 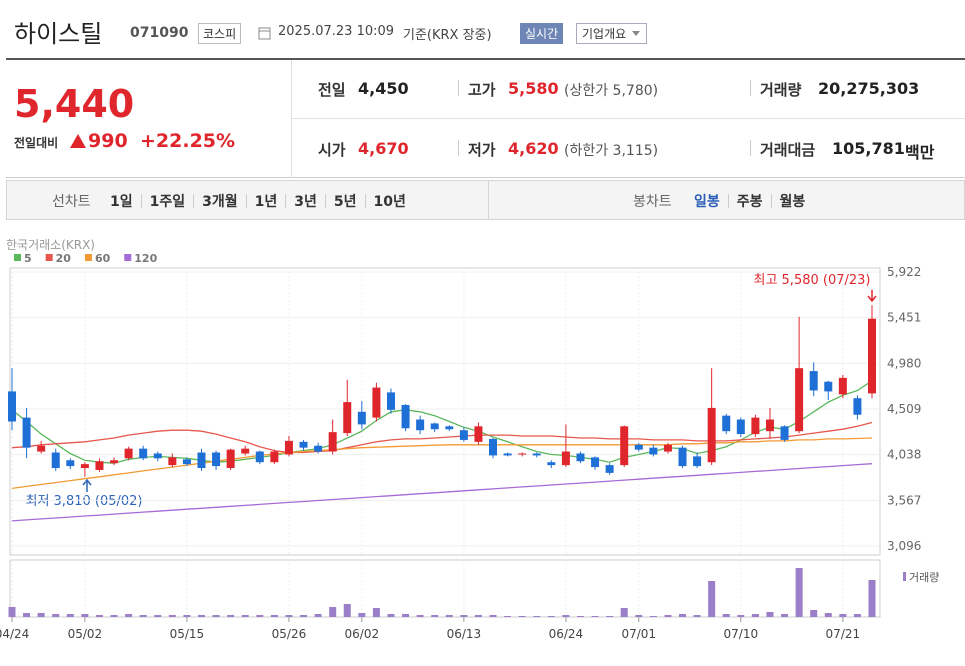 What do you see at coordinates (345, 202) in the screenshot?
I see `tab: 5년` at bounding box center [345, 202].